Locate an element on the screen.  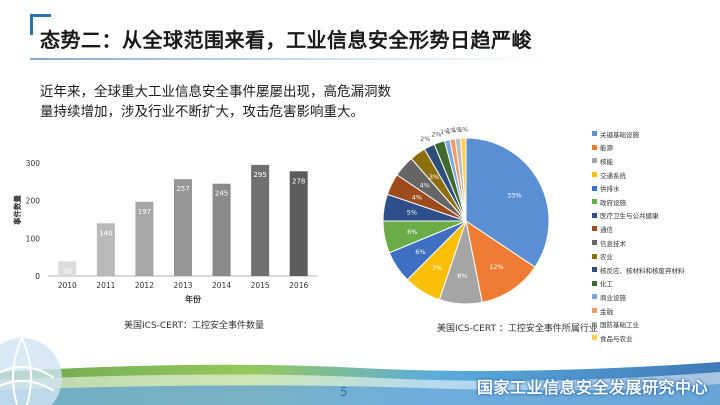
pie-slice-label: 8% is located at coordinates (462, 276).